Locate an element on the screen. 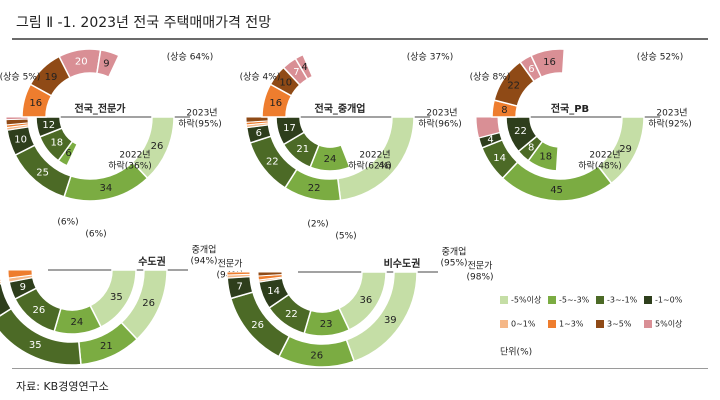 This screenshot has width=720, height=400. chart2-inner-label: 24 is located at coordinates (330, 159).